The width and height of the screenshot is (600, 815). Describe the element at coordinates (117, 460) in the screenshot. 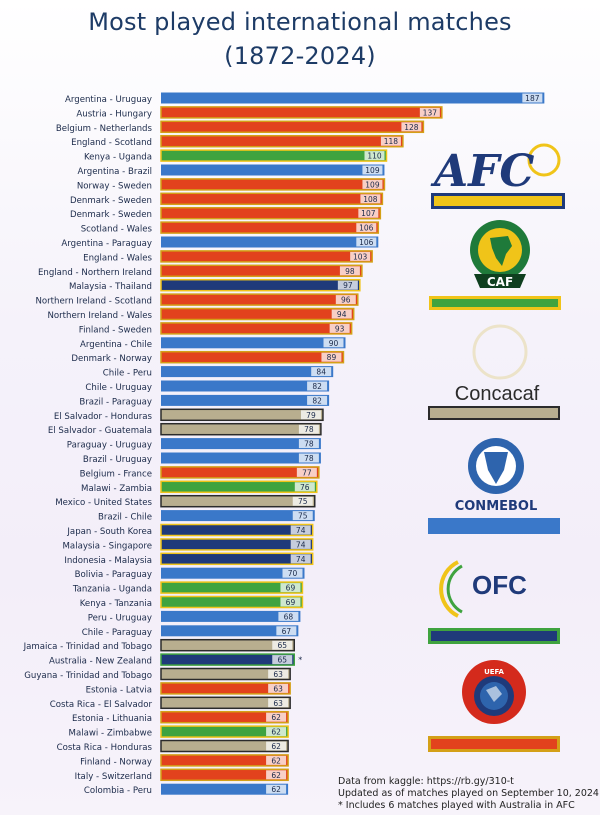

I see `category-label: Brazil - Uruguay` at that location.